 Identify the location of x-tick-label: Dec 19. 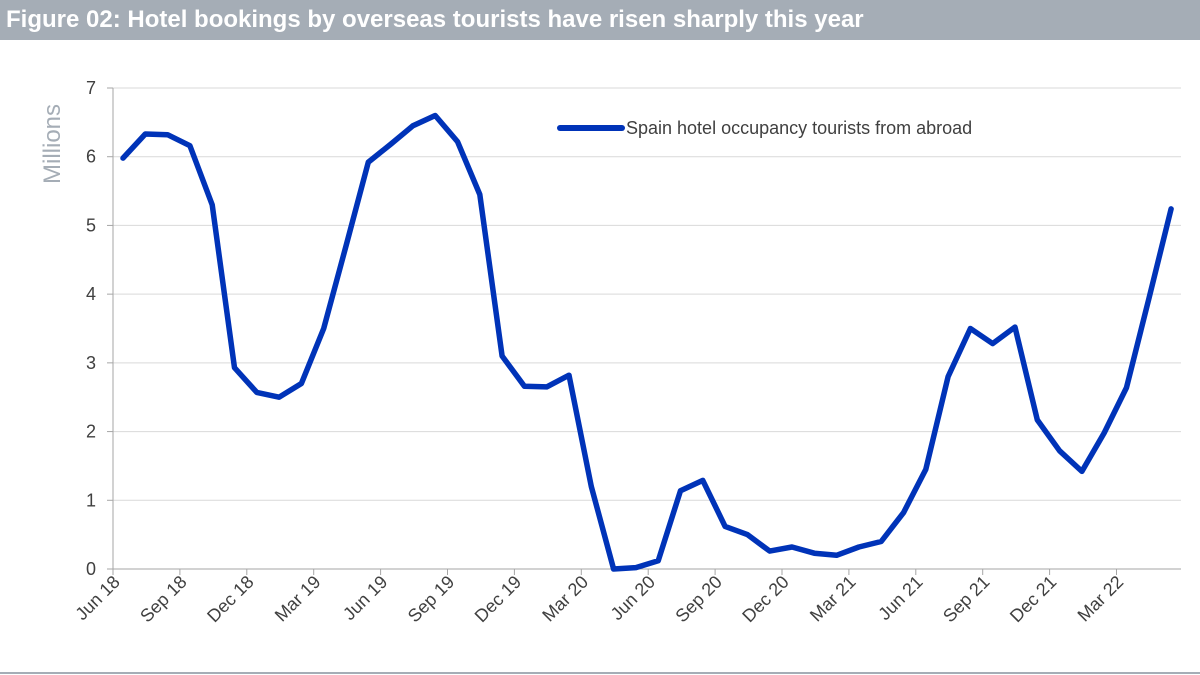
(498, 599).